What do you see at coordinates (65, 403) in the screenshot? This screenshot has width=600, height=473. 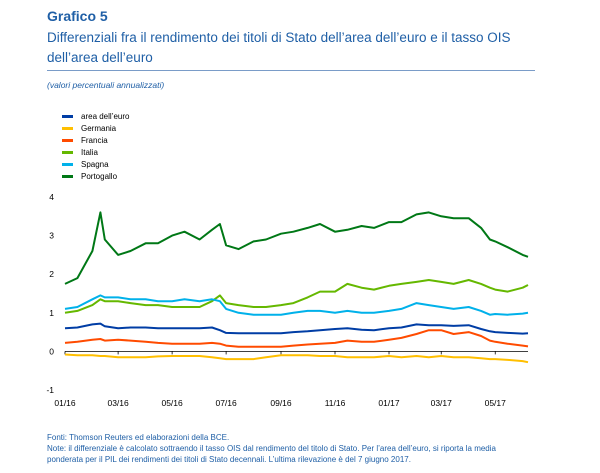 I see `x-tick-label: 01/16` at bounding box center [65, 403].